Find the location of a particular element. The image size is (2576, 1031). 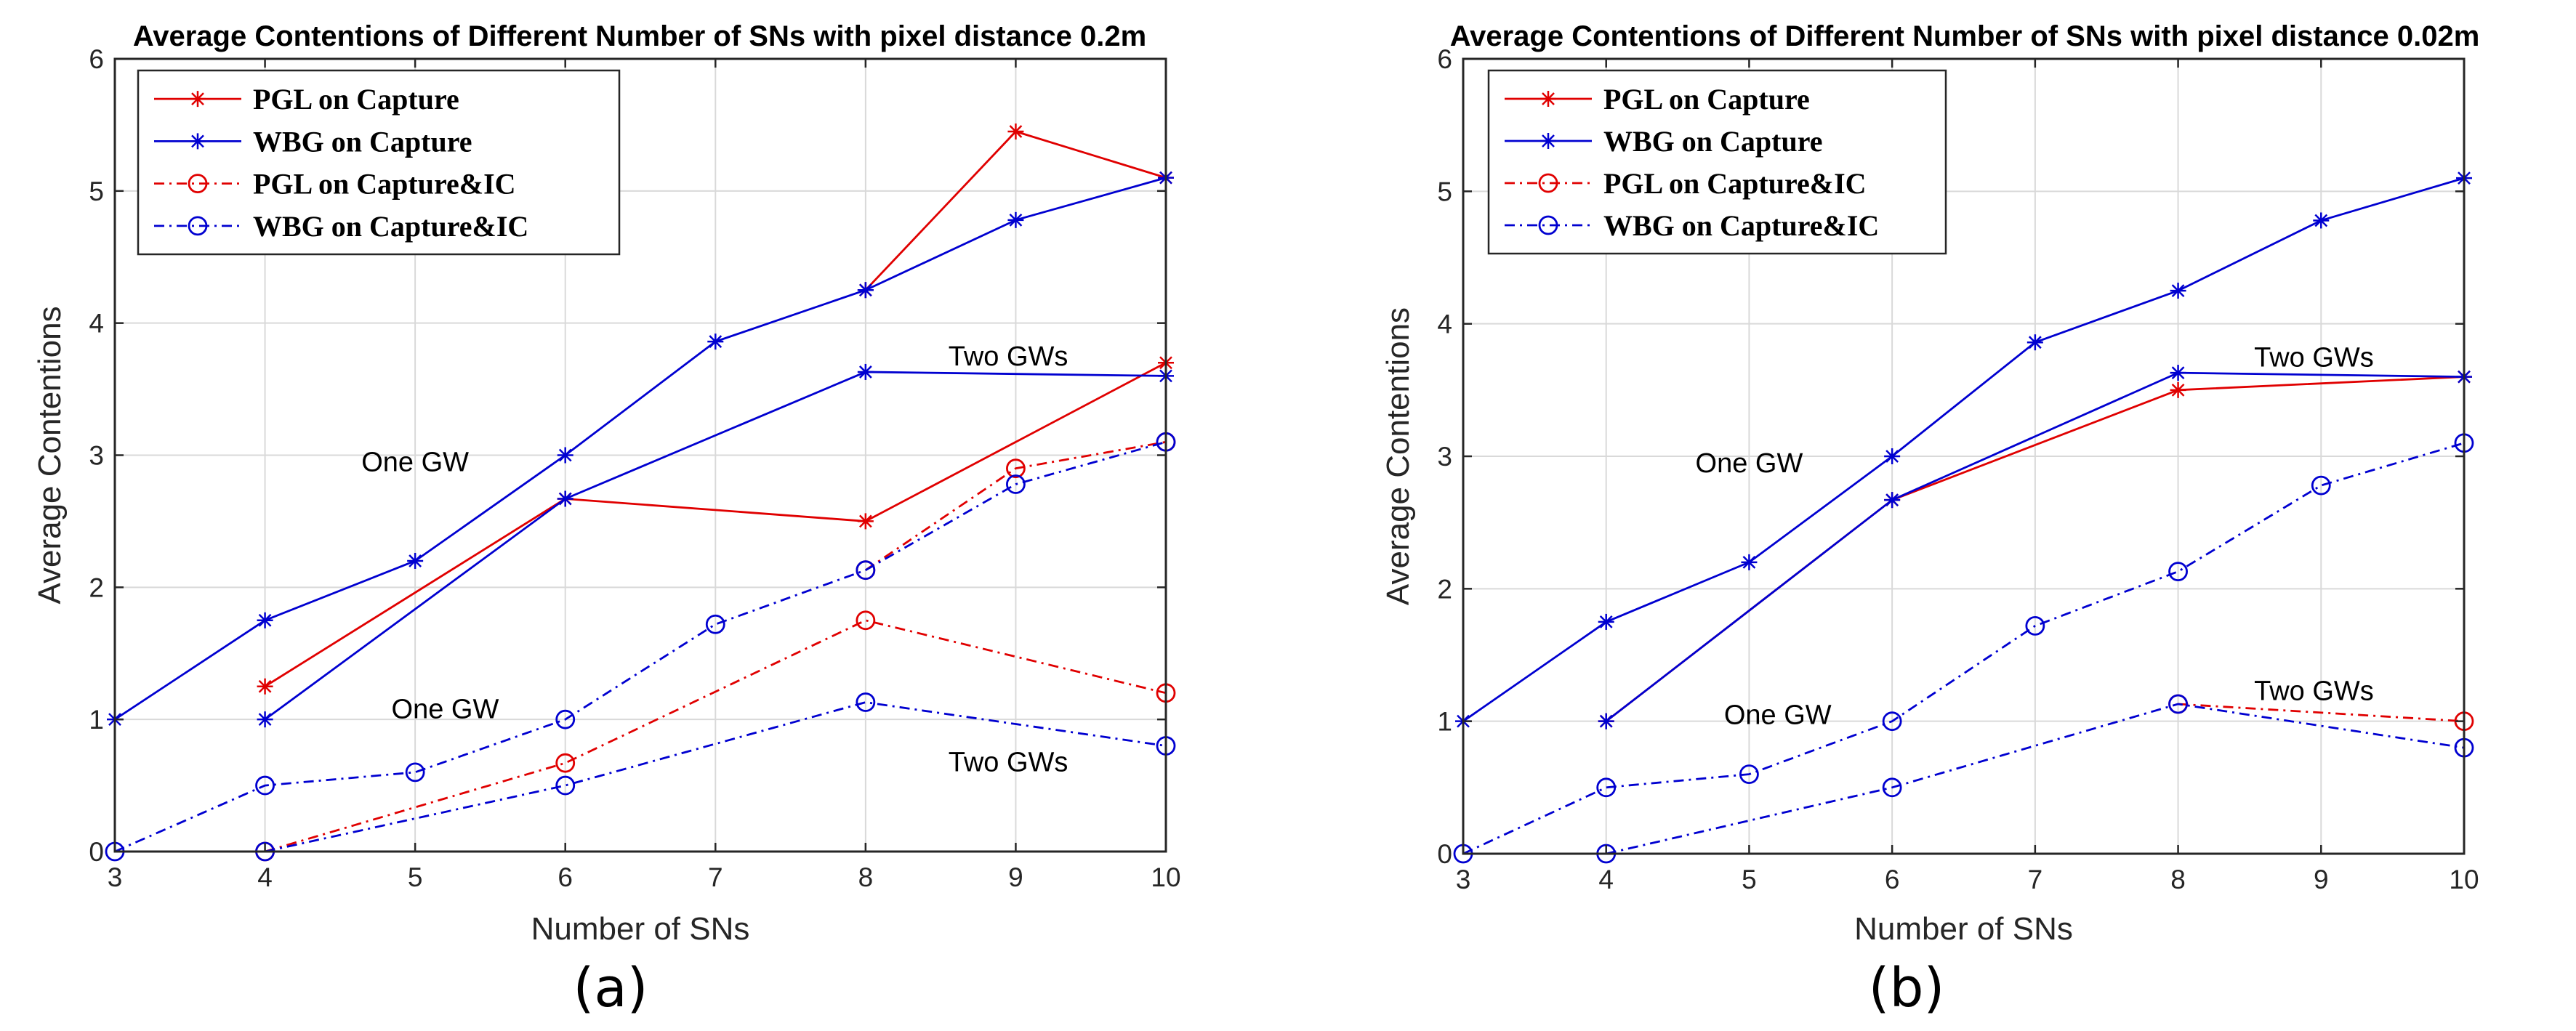

chart-b-x-tick-label-7: 10 is located at coordinates (2464, 879).